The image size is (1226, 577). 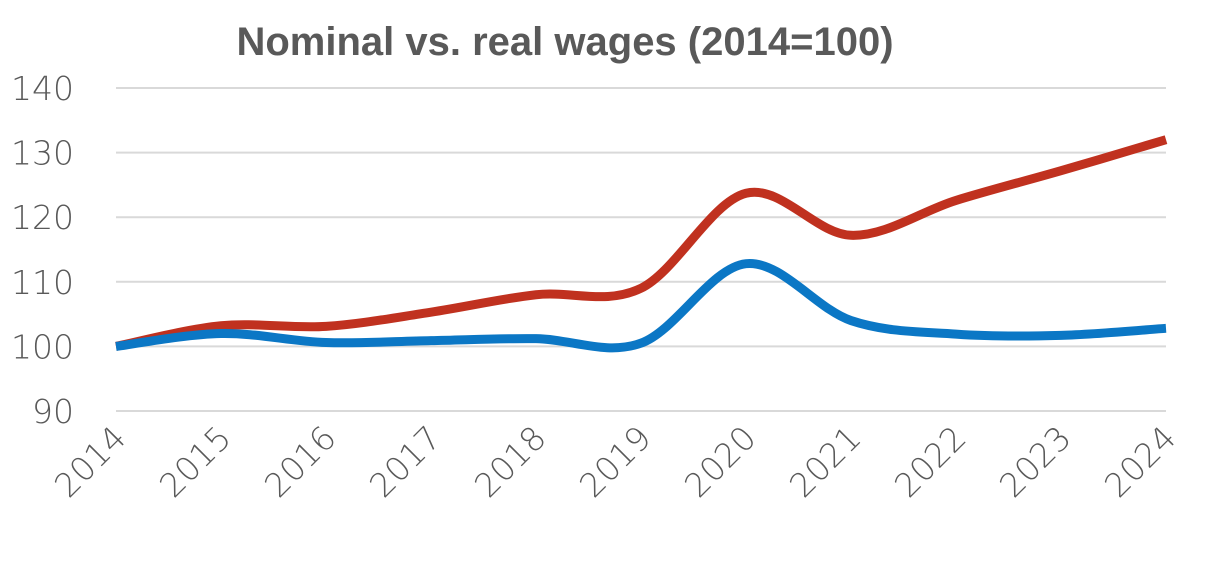 I want to click on series-1-point-2023, so click(x=1061, y=335).